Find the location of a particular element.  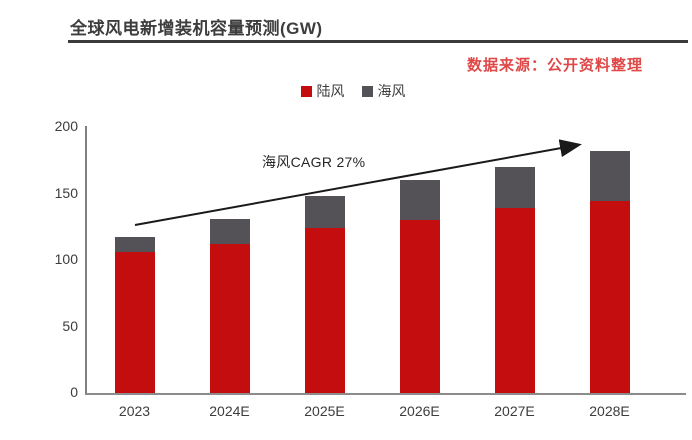

bar-segment-offshore-2024E is located at coordinates (229, 231).